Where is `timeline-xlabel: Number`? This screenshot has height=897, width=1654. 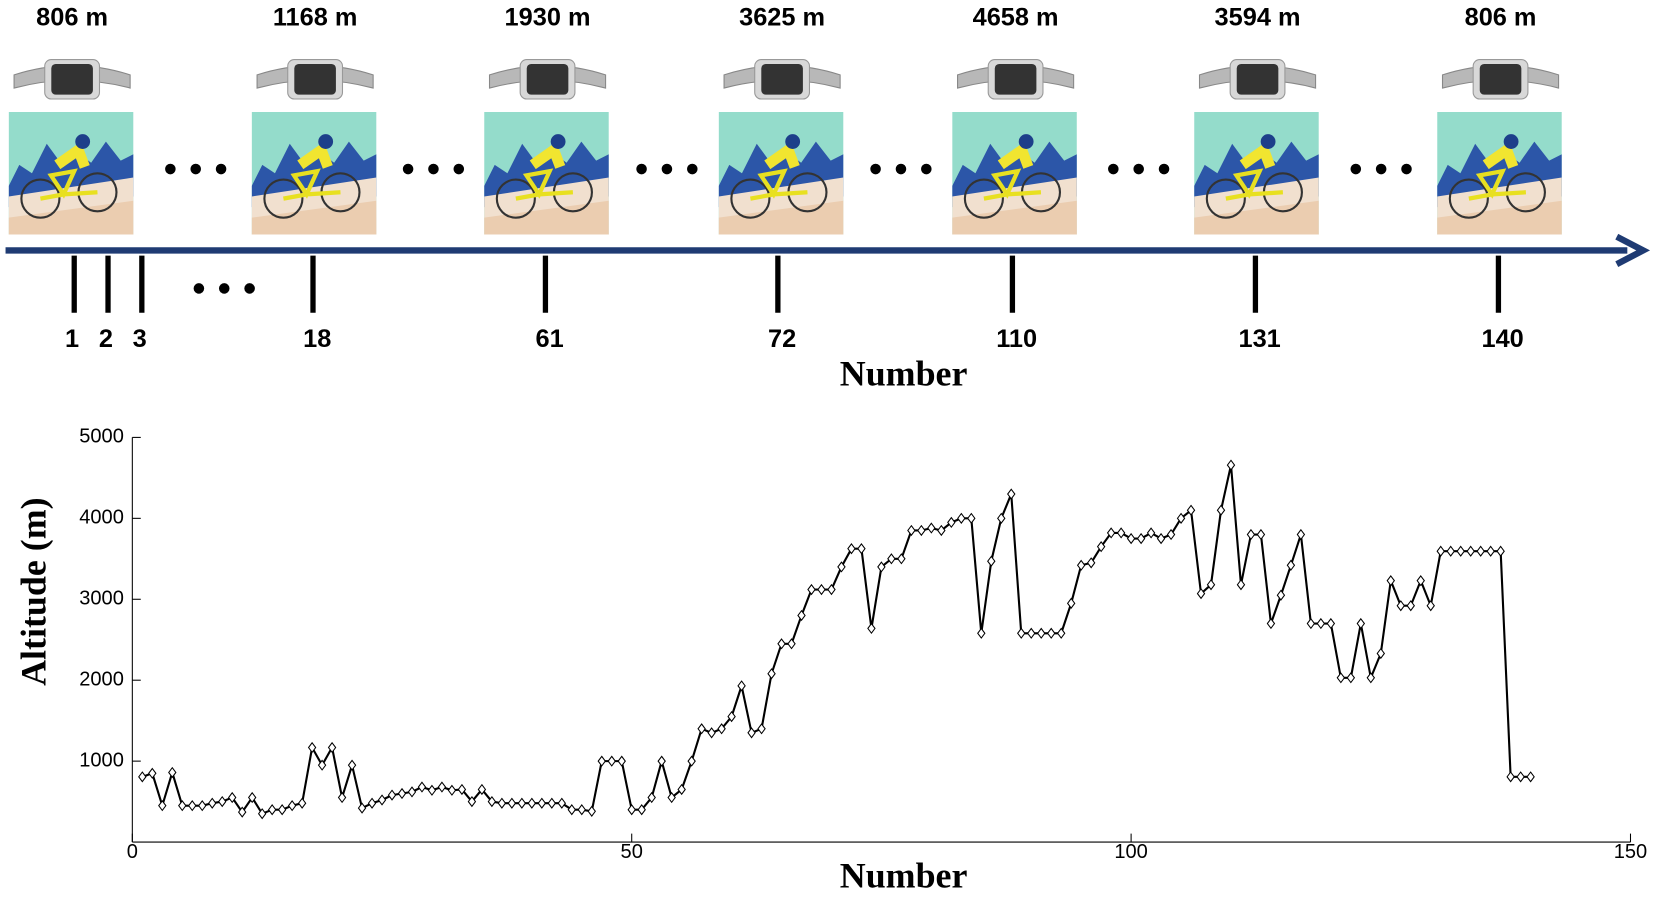 timeline-xlabel: Number is located at coordinates (904, 373).